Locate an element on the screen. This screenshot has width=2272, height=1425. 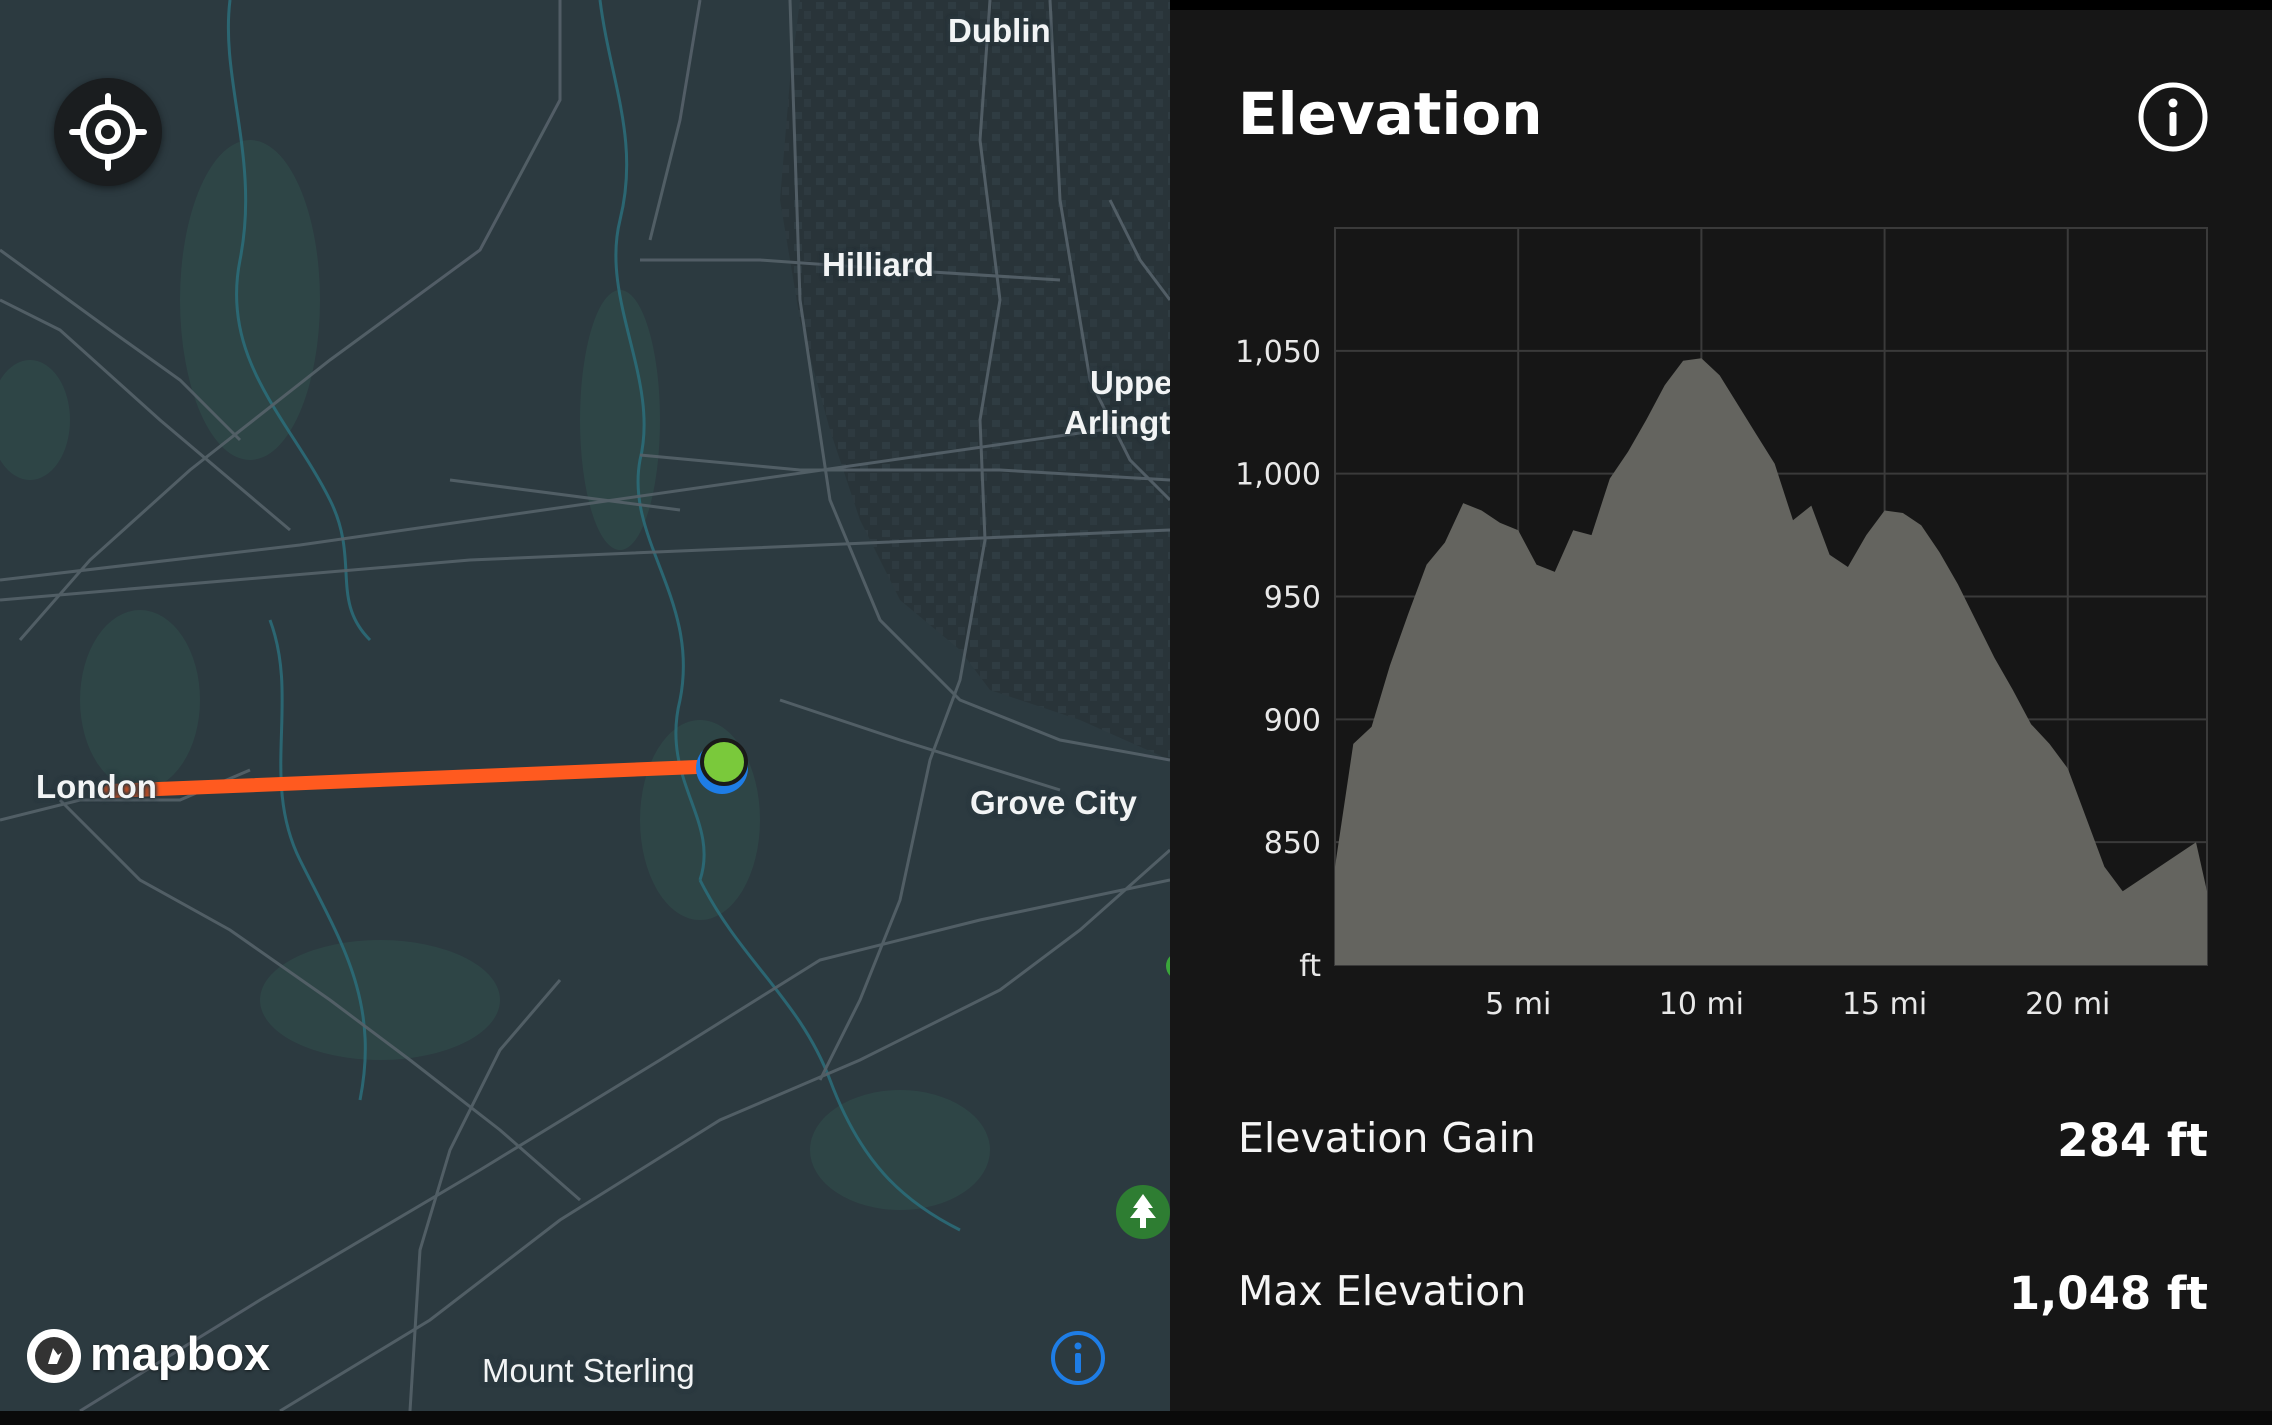
city-label: London is located at coordinates (96, 786).